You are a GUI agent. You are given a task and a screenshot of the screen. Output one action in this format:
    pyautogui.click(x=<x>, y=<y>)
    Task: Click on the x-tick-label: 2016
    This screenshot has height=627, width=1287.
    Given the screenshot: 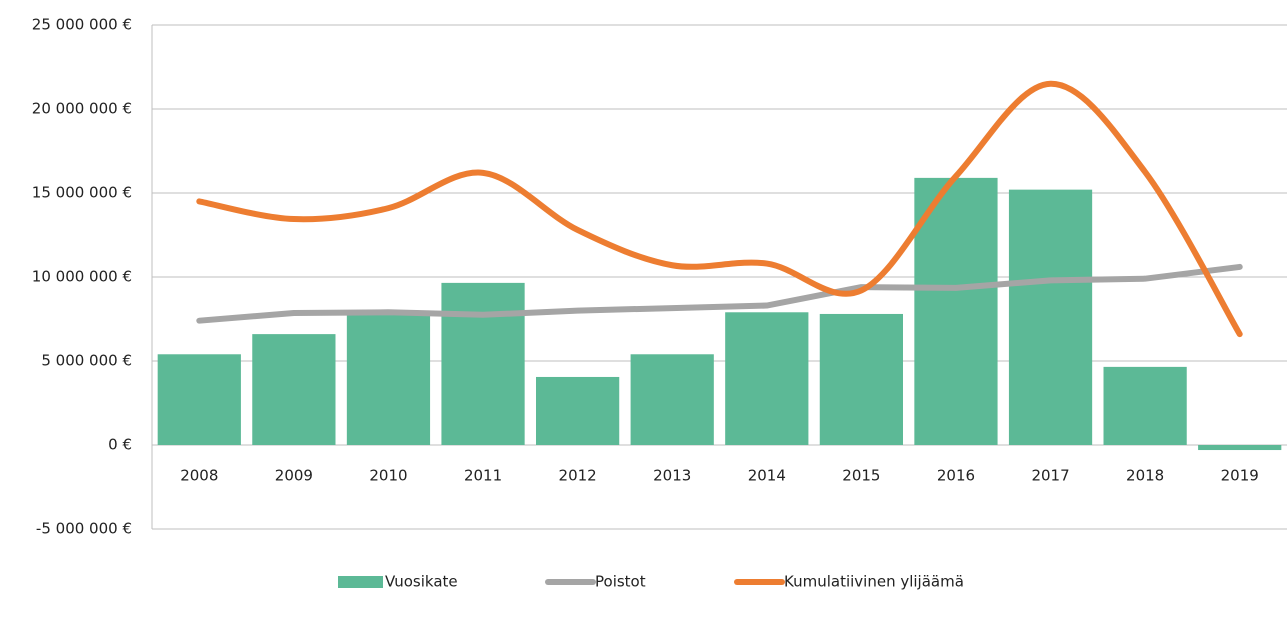 What is the action you would take?
    pyautogui.click(x=956, y=476)
    